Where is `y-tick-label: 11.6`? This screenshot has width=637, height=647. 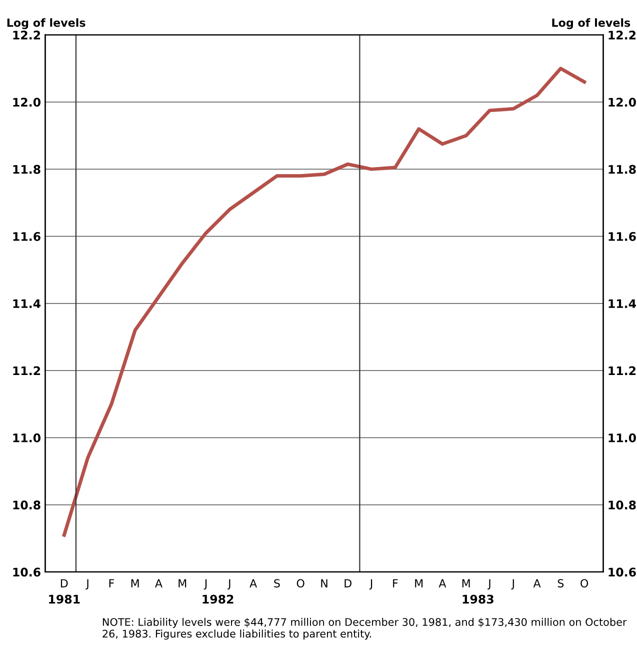
y-tick-label: 11.6 is located at coordinates (26, 236).